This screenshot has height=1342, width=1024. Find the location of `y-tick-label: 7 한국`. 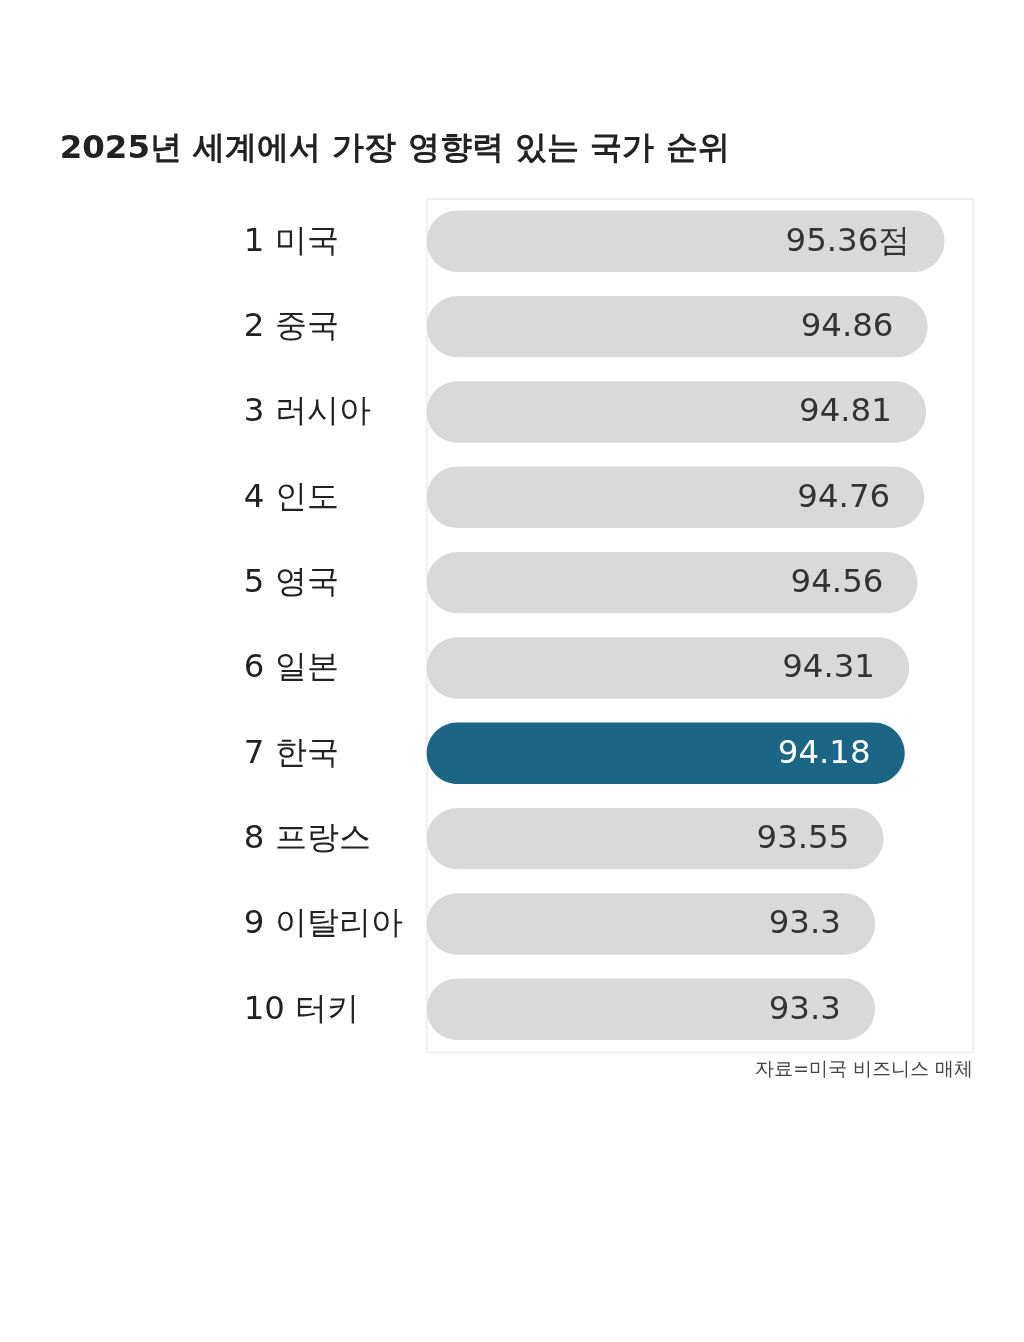

y-tick-label: 7 한국 is located at coordinates (291, 751).